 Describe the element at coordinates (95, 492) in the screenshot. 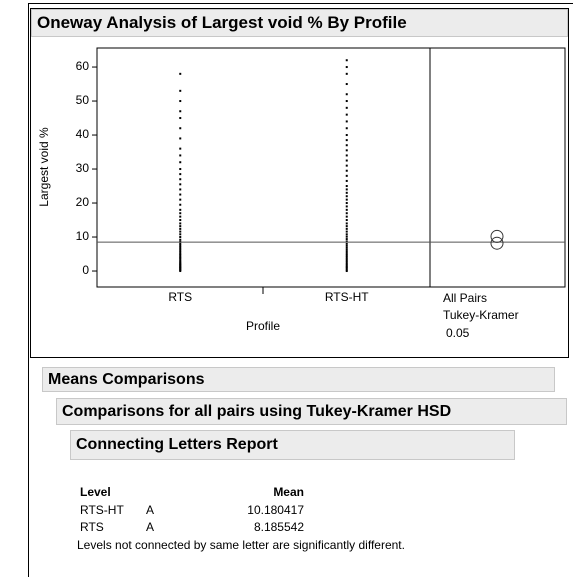

I see `column-header: Level` at that location.